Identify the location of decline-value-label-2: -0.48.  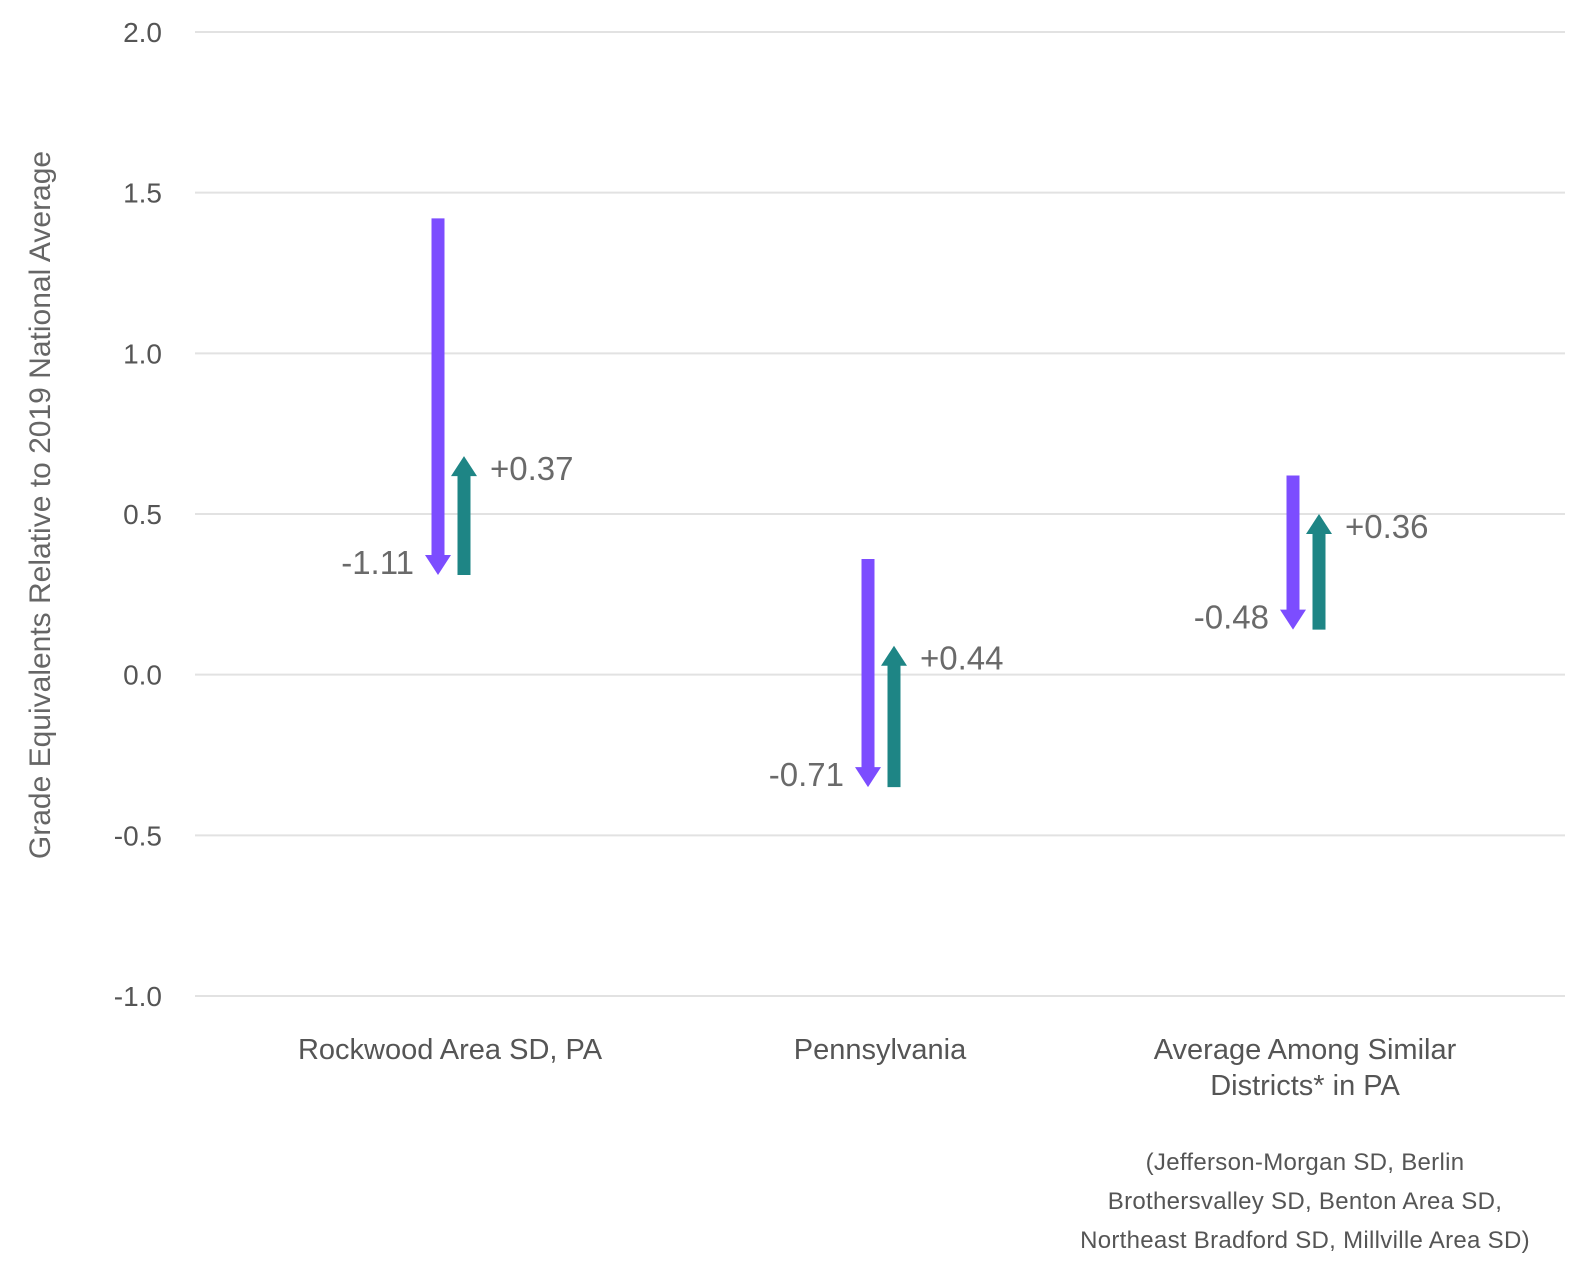
(1231, 617).